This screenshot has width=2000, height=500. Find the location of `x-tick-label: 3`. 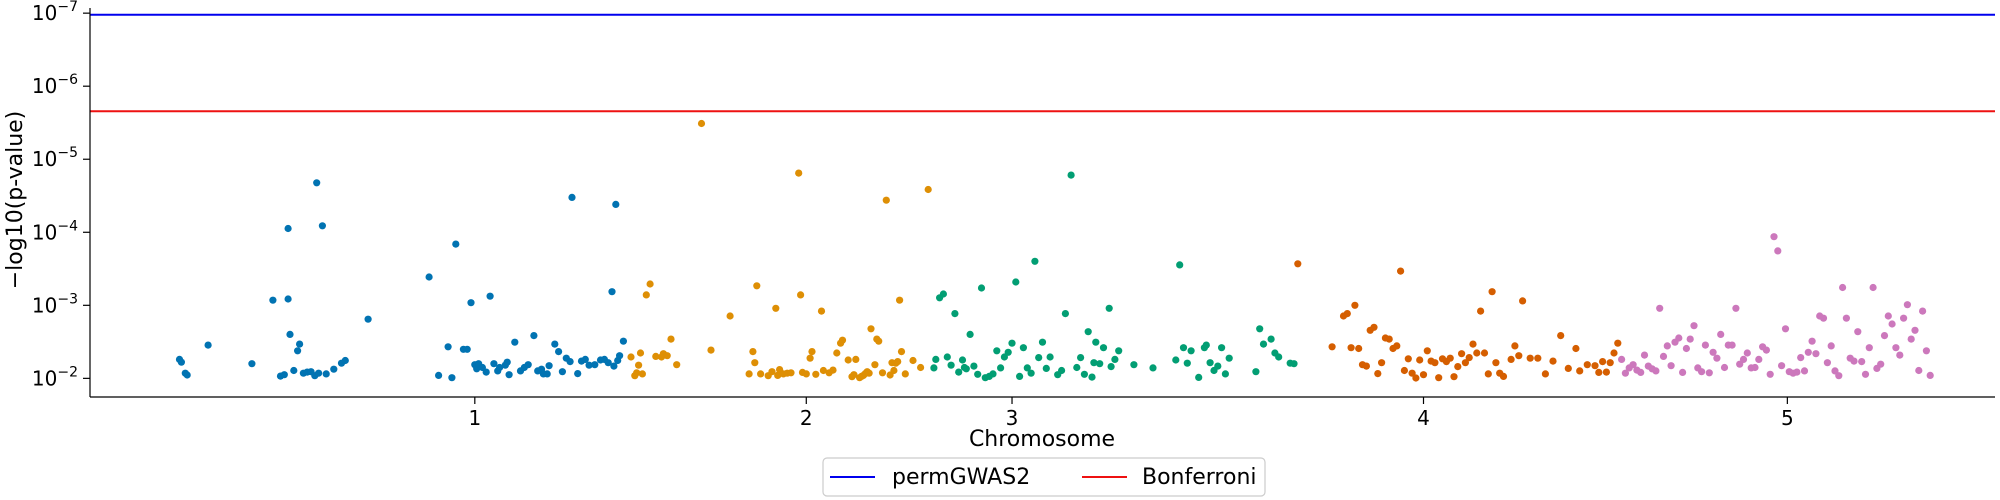

x-tick-label: 3 is located at coordinates (1012, 418).